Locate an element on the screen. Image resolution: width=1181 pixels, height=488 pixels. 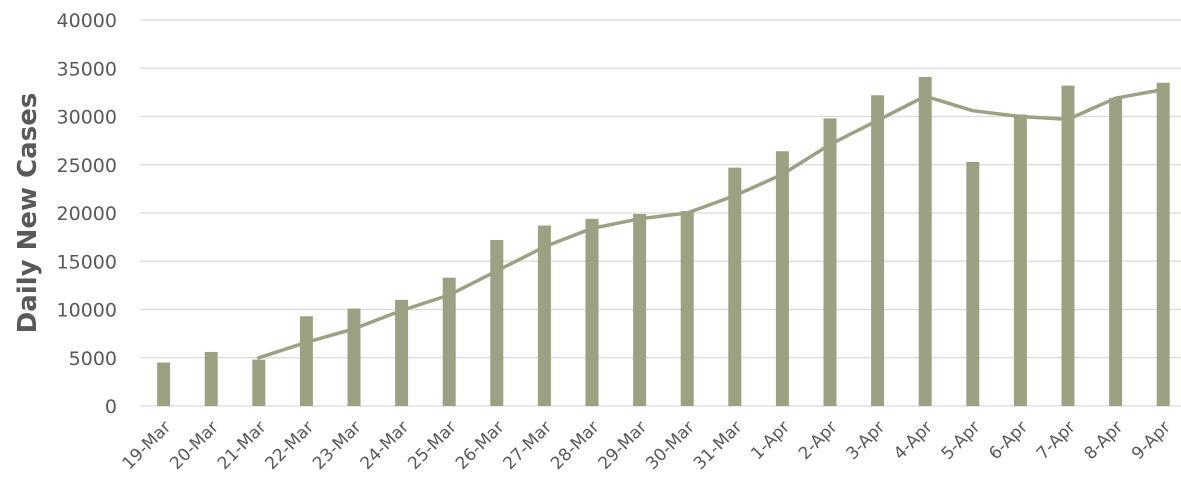
y-tick-label: 0 is located at coordinates (111, 407).